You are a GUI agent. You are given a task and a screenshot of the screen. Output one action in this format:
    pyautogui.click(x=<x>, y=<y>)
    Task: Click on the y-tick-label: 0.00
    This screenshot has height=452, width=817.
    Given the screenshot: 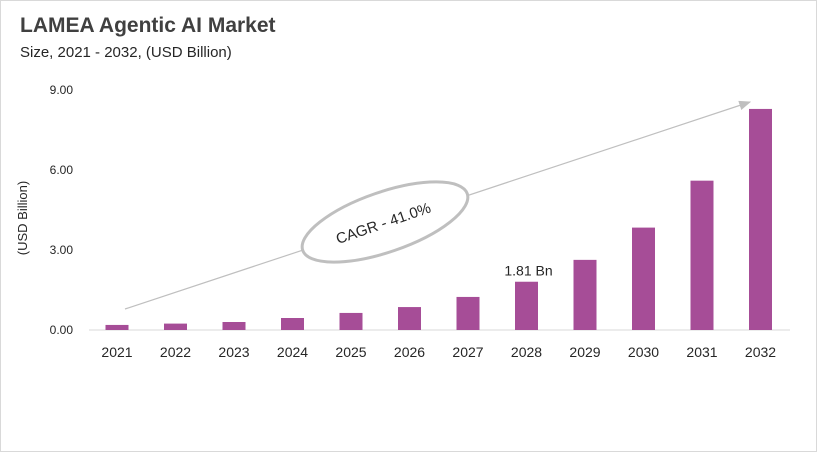 What is the action you would take?
    pyautogui.click(x=62, y=330)
    